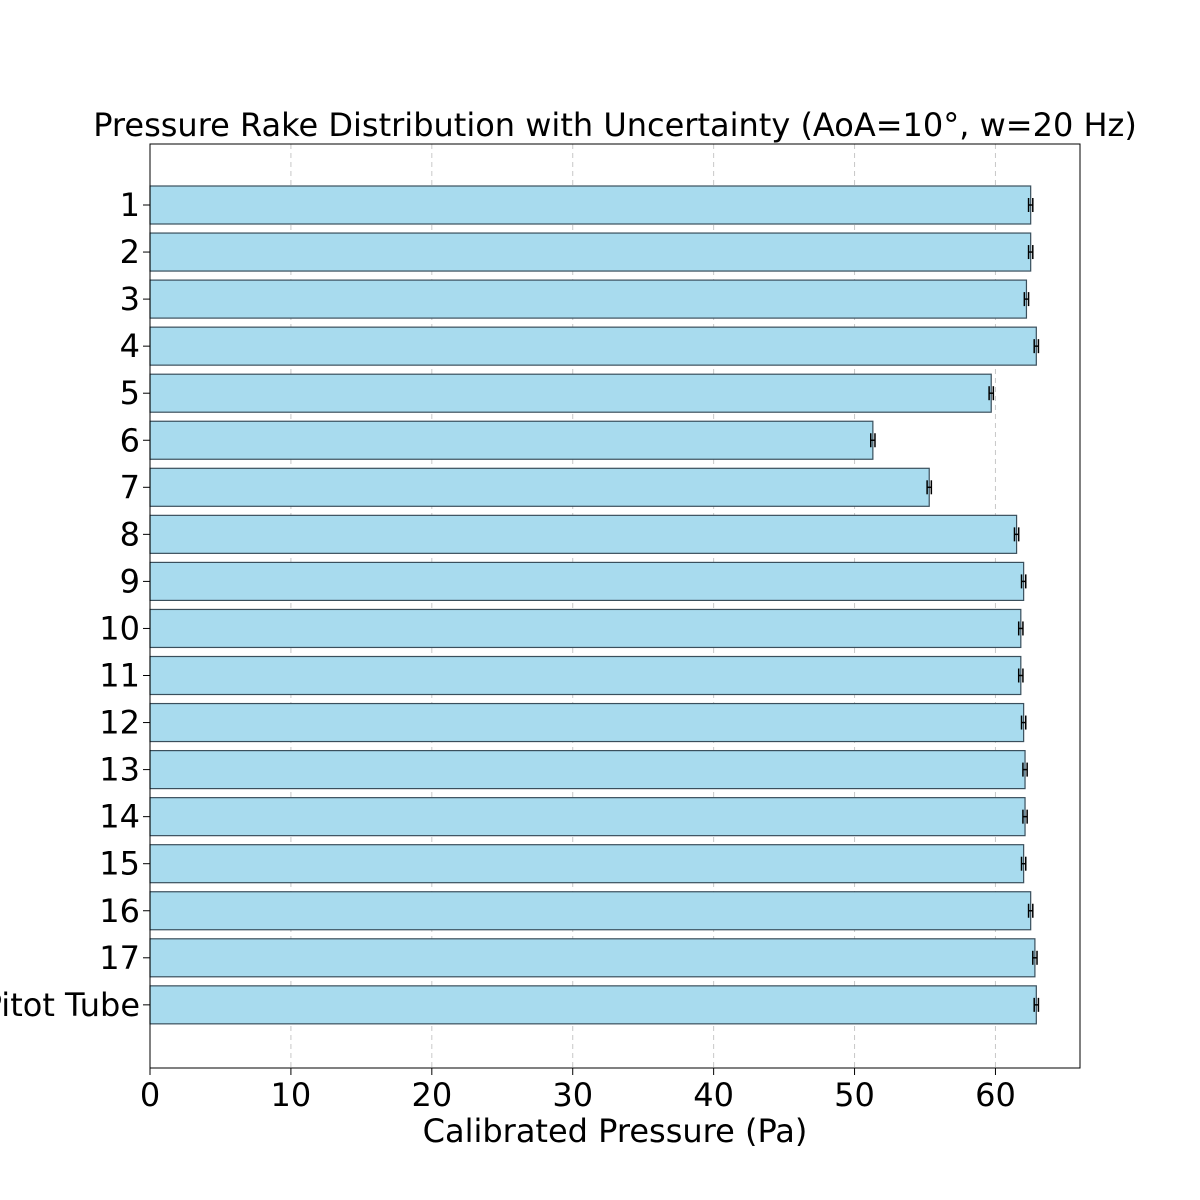  Describe the element at coordinates (130, 299) in the screenshot. I see `y-tick-label: 3` at that location.